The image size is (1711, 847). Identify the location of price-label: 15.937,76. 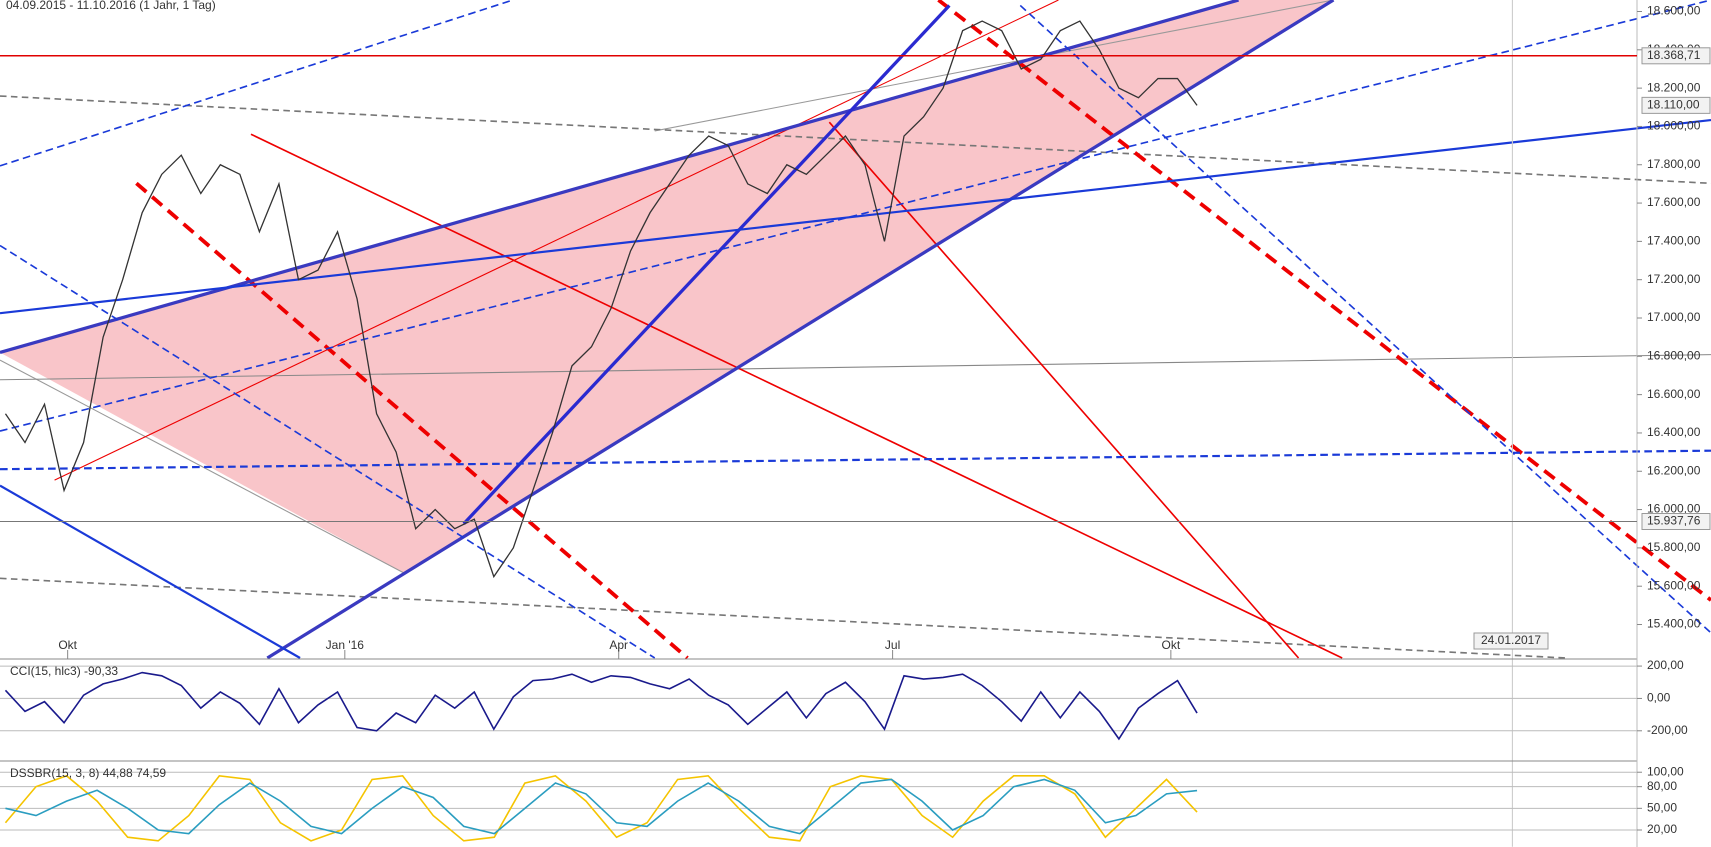
(1674, 521).